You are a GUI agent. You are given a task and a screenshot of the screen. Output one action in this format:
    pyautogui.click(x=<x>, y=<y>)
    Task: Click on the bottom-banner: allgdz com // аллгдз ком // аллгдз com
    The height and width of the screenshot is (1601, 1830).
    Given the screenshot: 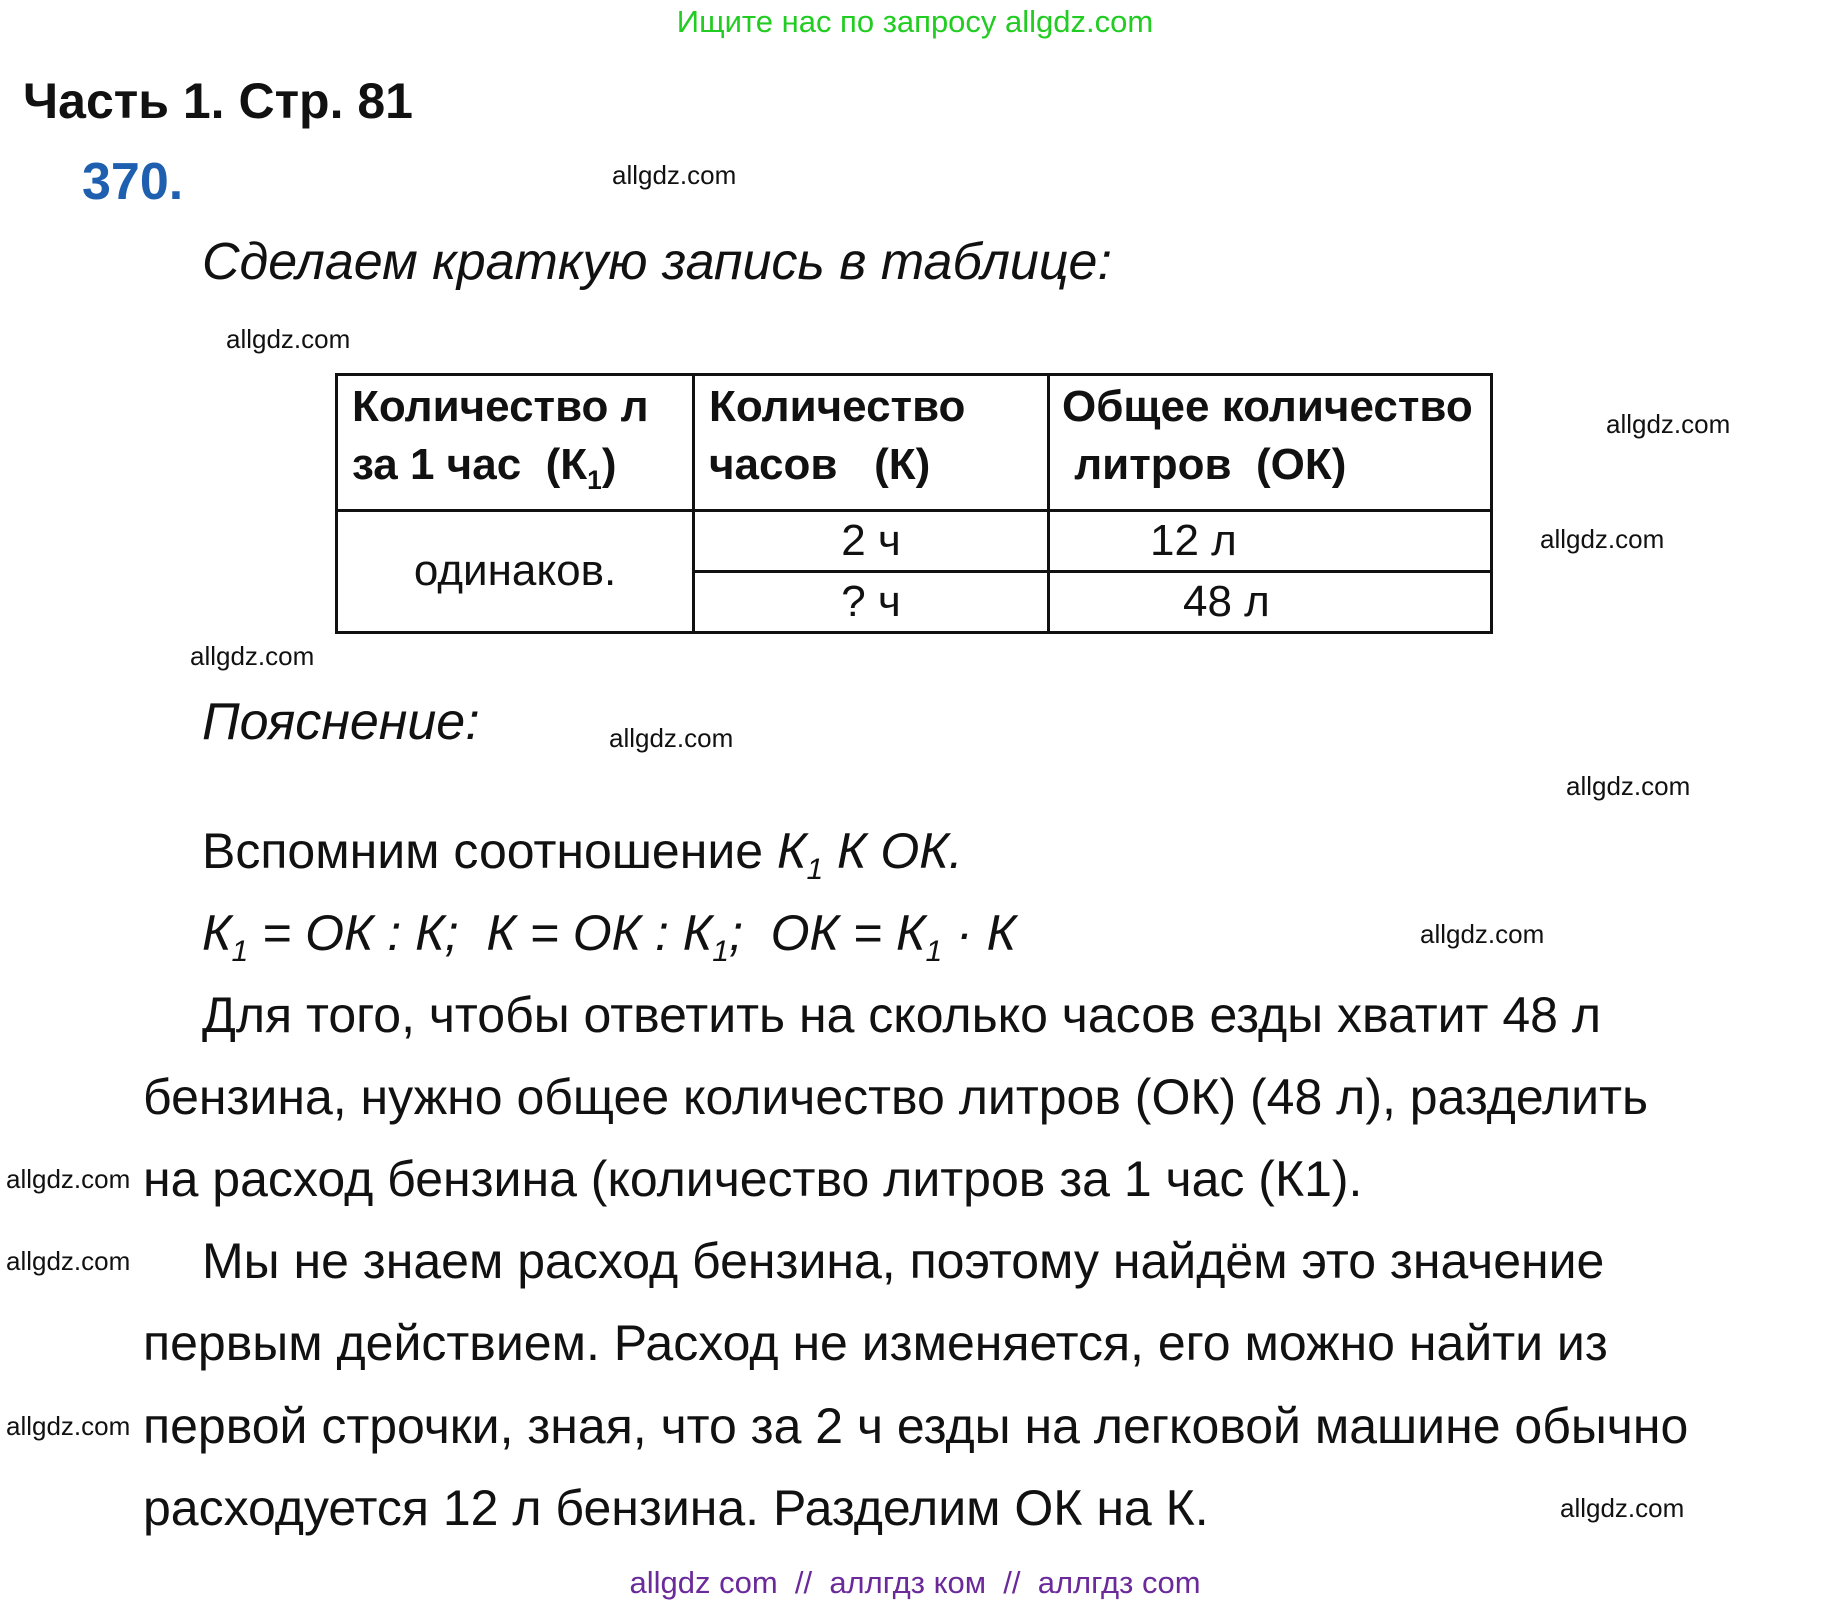 What is the action you would take?
    pyautogui.click(x=915, y=1582)
    